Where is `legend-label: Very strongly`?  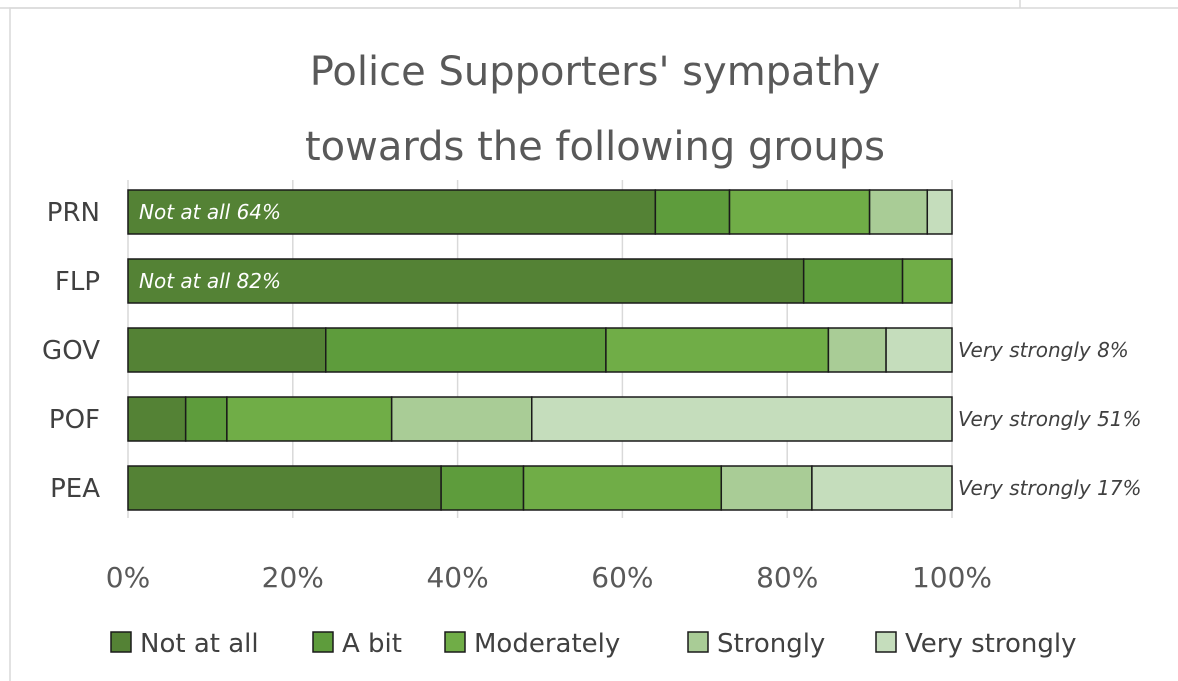 legend-label: Very strongly is located at coordinates (990, 644).